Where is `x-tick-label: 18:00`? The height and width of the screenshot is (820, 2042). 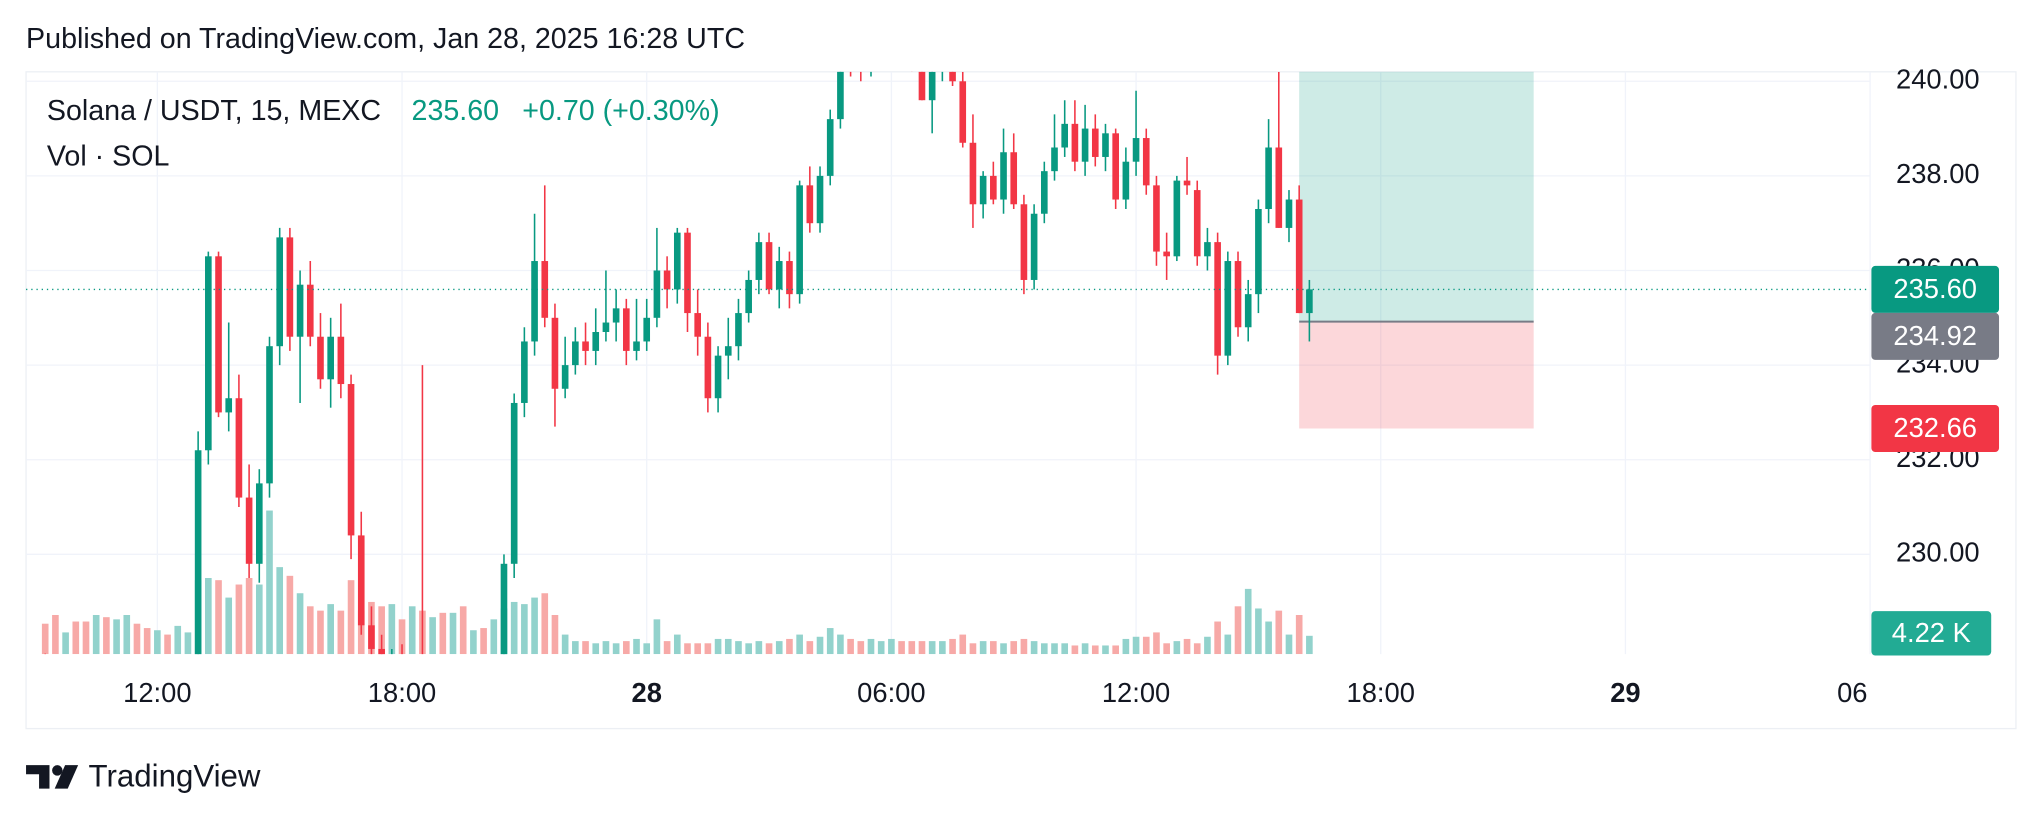
x-tick-label: 18:00 is located at coordinates (1381, 692).